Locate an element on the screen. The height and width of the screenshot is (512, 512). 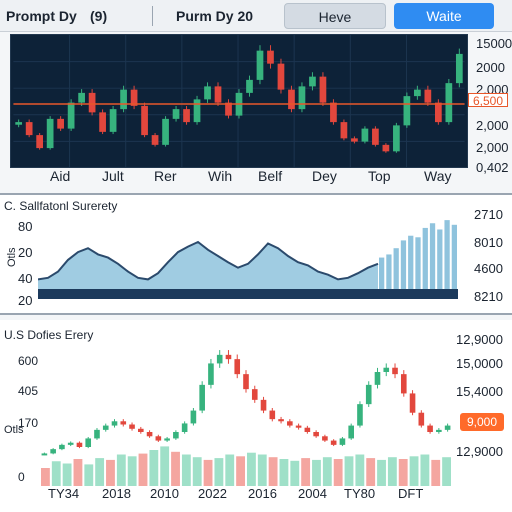
y-tick: 0 is located at coordinates (21, 477).